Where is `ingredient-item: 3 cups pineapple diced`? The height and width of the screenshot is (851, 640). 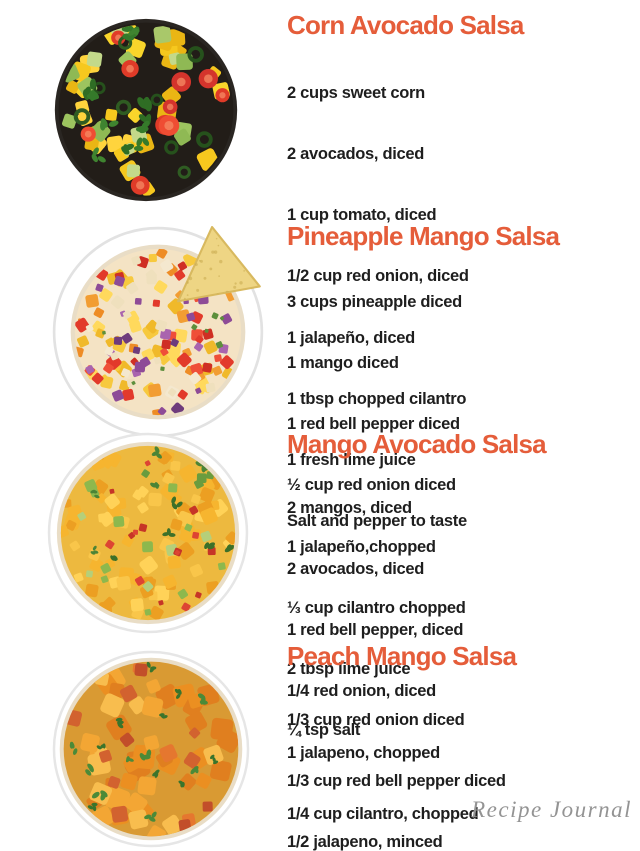 ingredient-item: 3 cups pineapple diced is located at coordinates (374, 301).